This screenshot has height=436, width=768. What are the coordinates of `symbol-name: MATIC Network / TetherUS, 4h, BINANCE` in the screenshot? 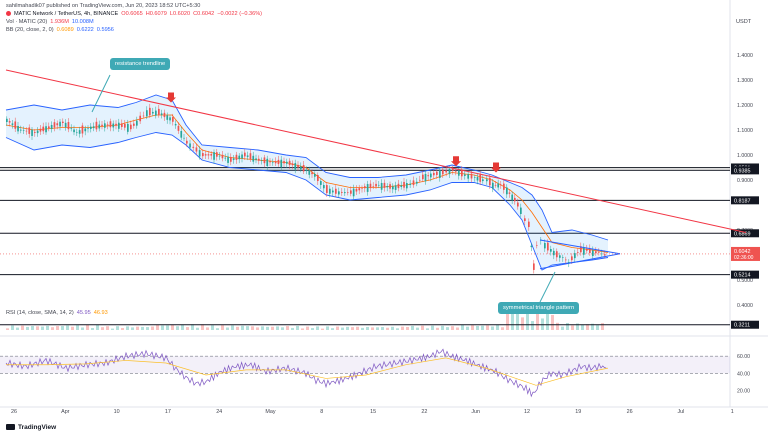 It's located at (66, 14).